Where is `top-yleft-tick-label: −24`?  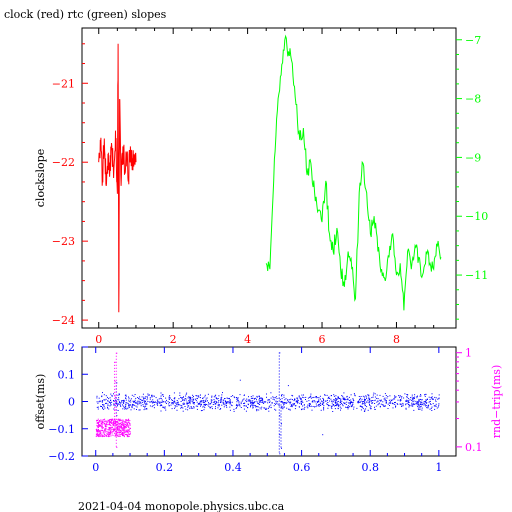
top-yleft-tick-label: −24 is located at coordinates (63, 320).